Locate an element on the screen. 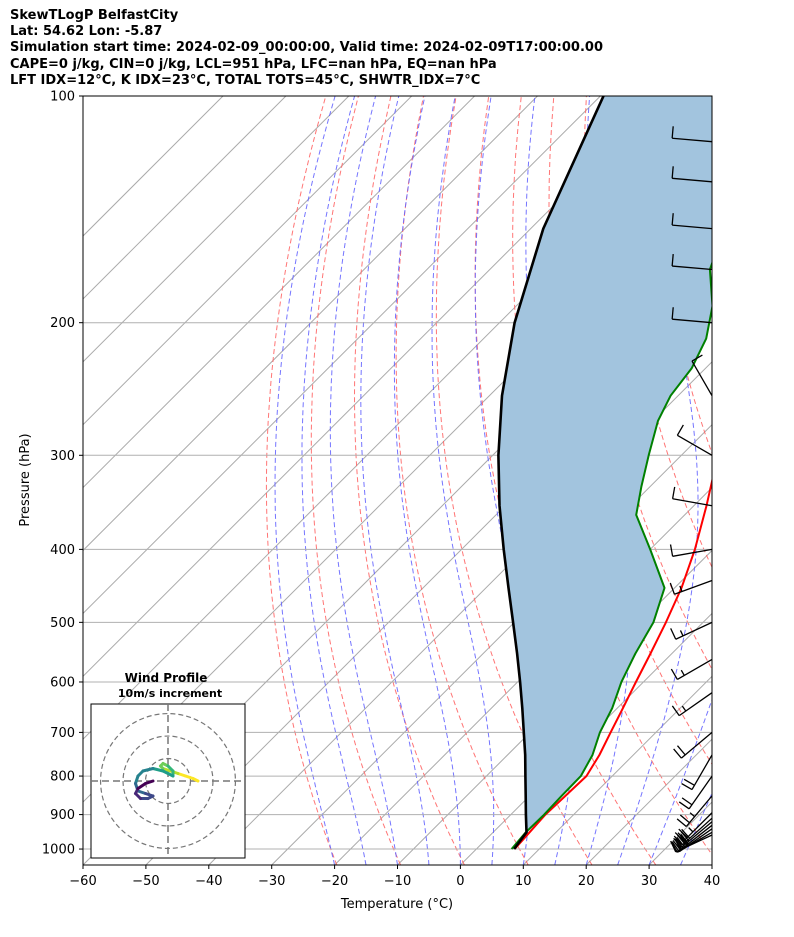 The width and height of the screenshot is (794, 937). y-tick-label: 300 is located at coordinates (62, 456).